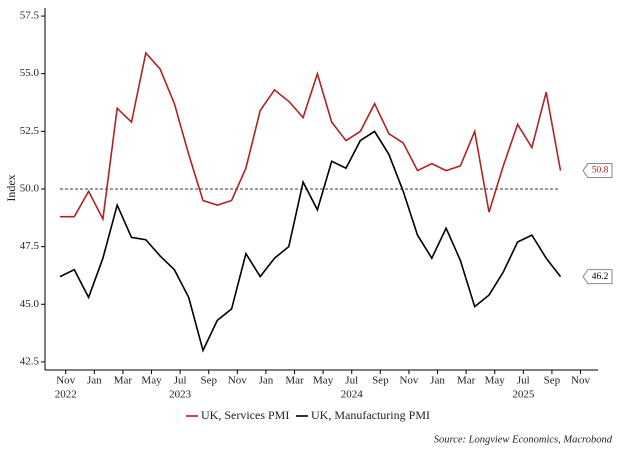 The height and width of the screenshot is (454, 621). I want to click on end-label: 46.2, so click(600, 277).